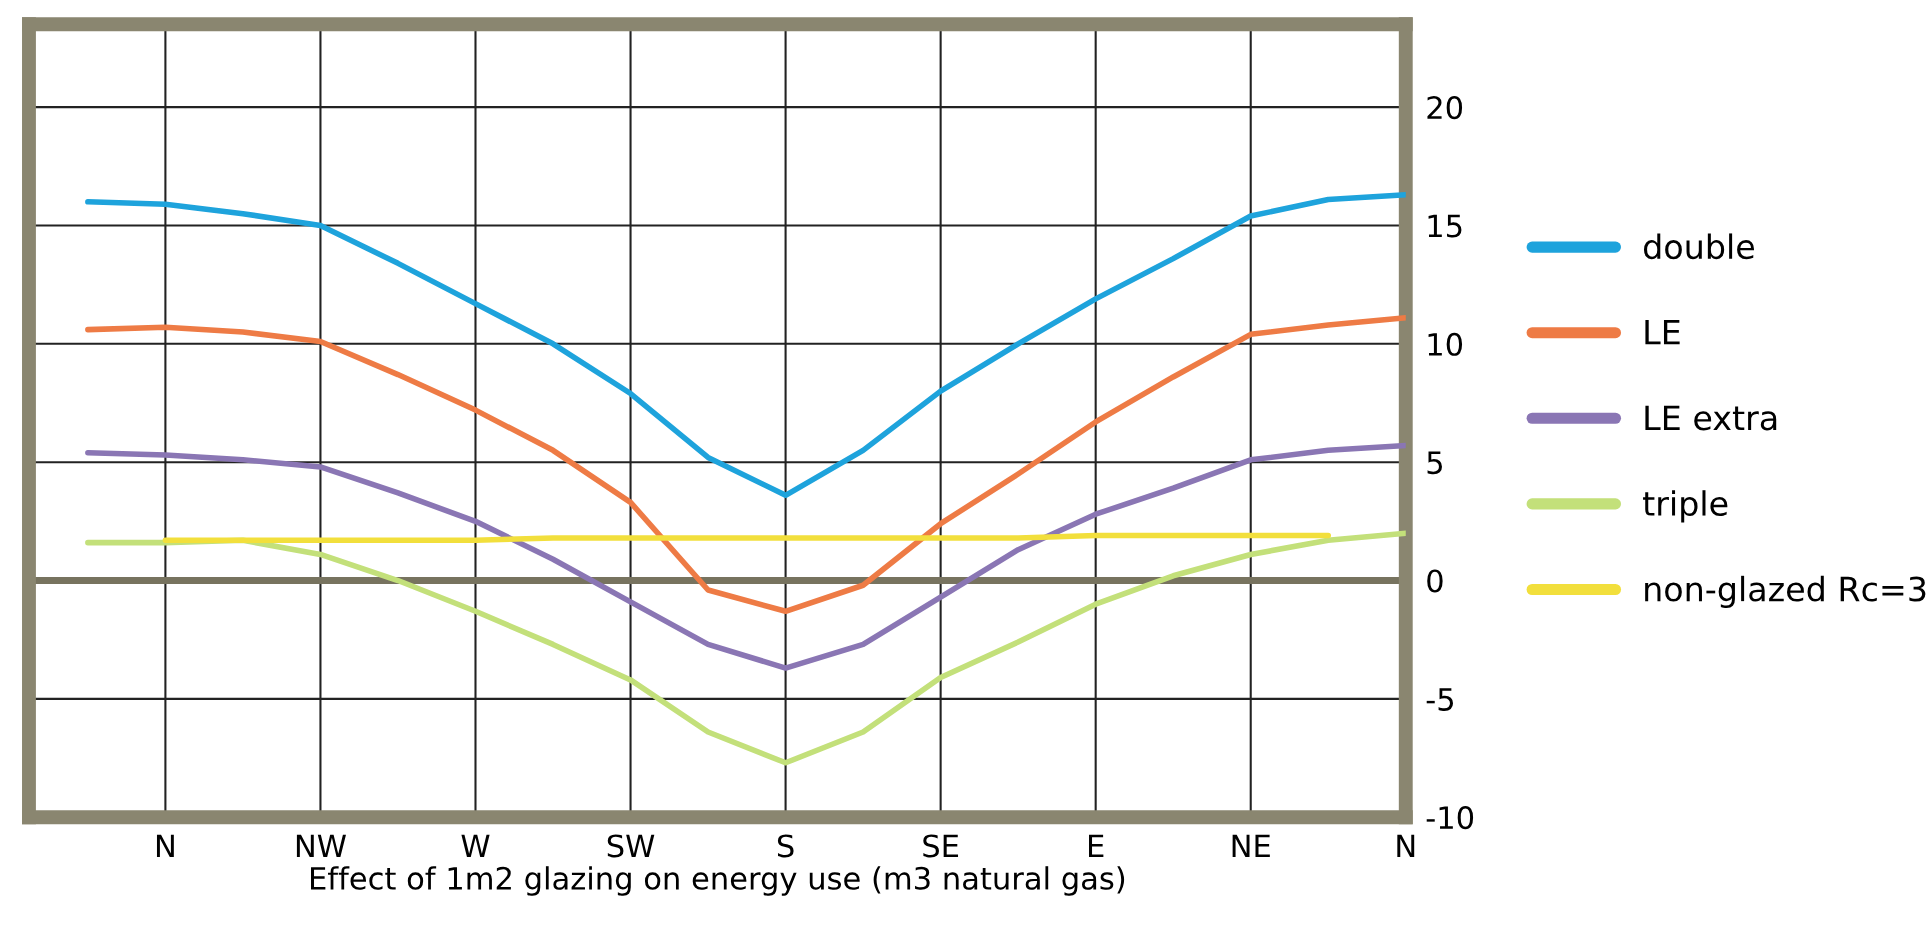 This screenshot has width=1931, height=935. I want to click on legend-label: non-glazed Rc=3, so click(1785, 592).